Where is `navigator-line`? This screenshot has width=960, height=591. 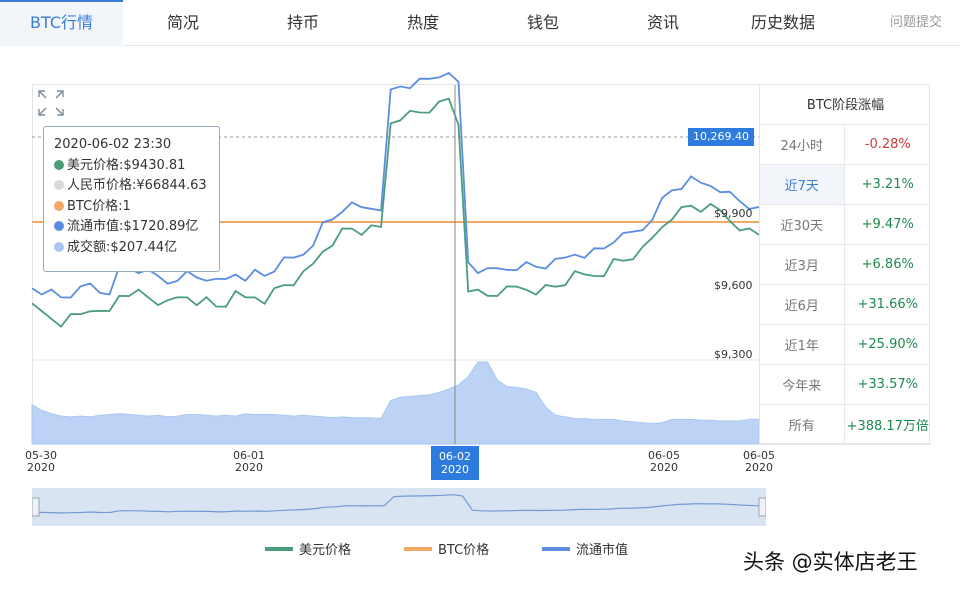 navigator-line is located at coordinates (399, 504).